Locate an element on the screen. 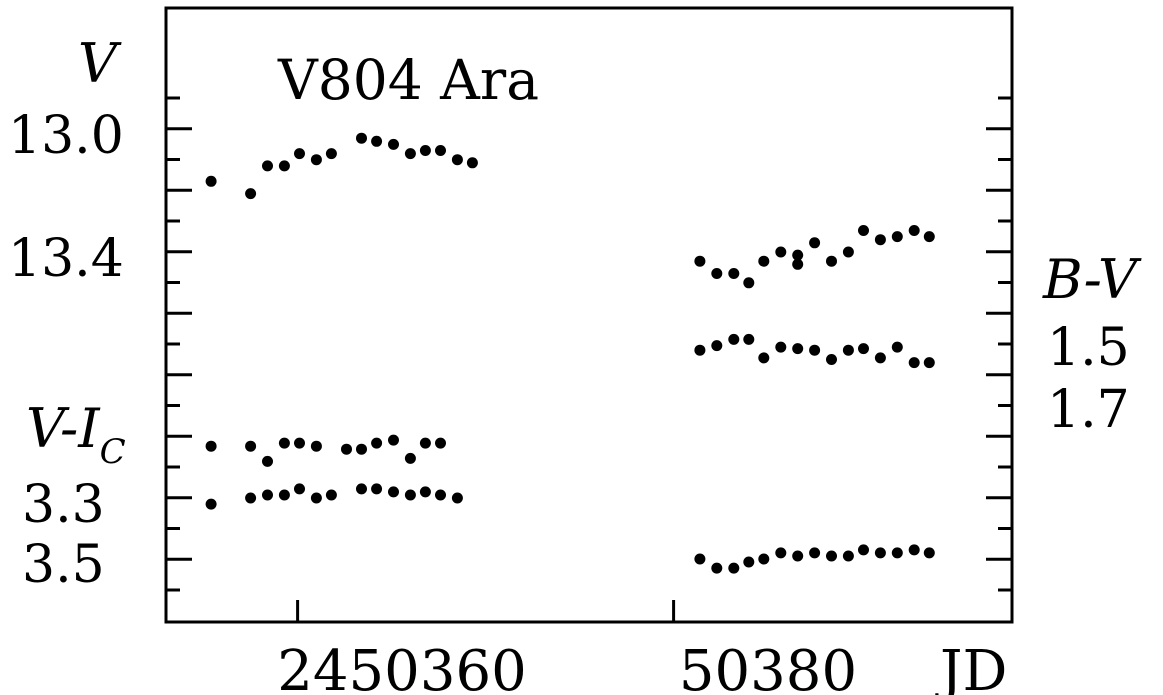  bv-tick-label-1-5: 1.5 is located at coordinates (1088, 348).